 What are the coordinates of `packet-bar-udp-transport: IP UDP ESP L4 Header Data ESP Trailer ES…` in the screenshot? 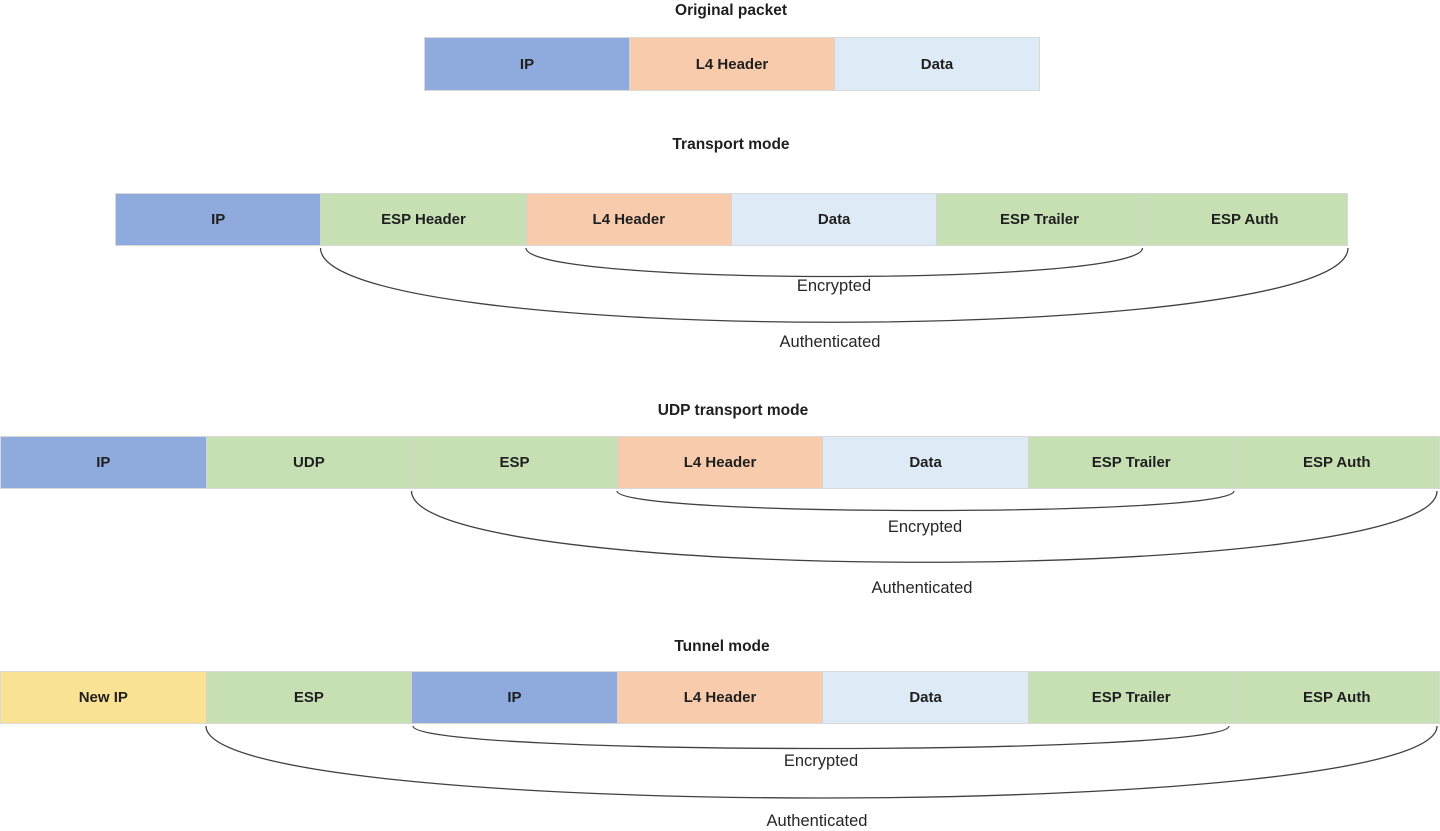 It's located at (720, 462).